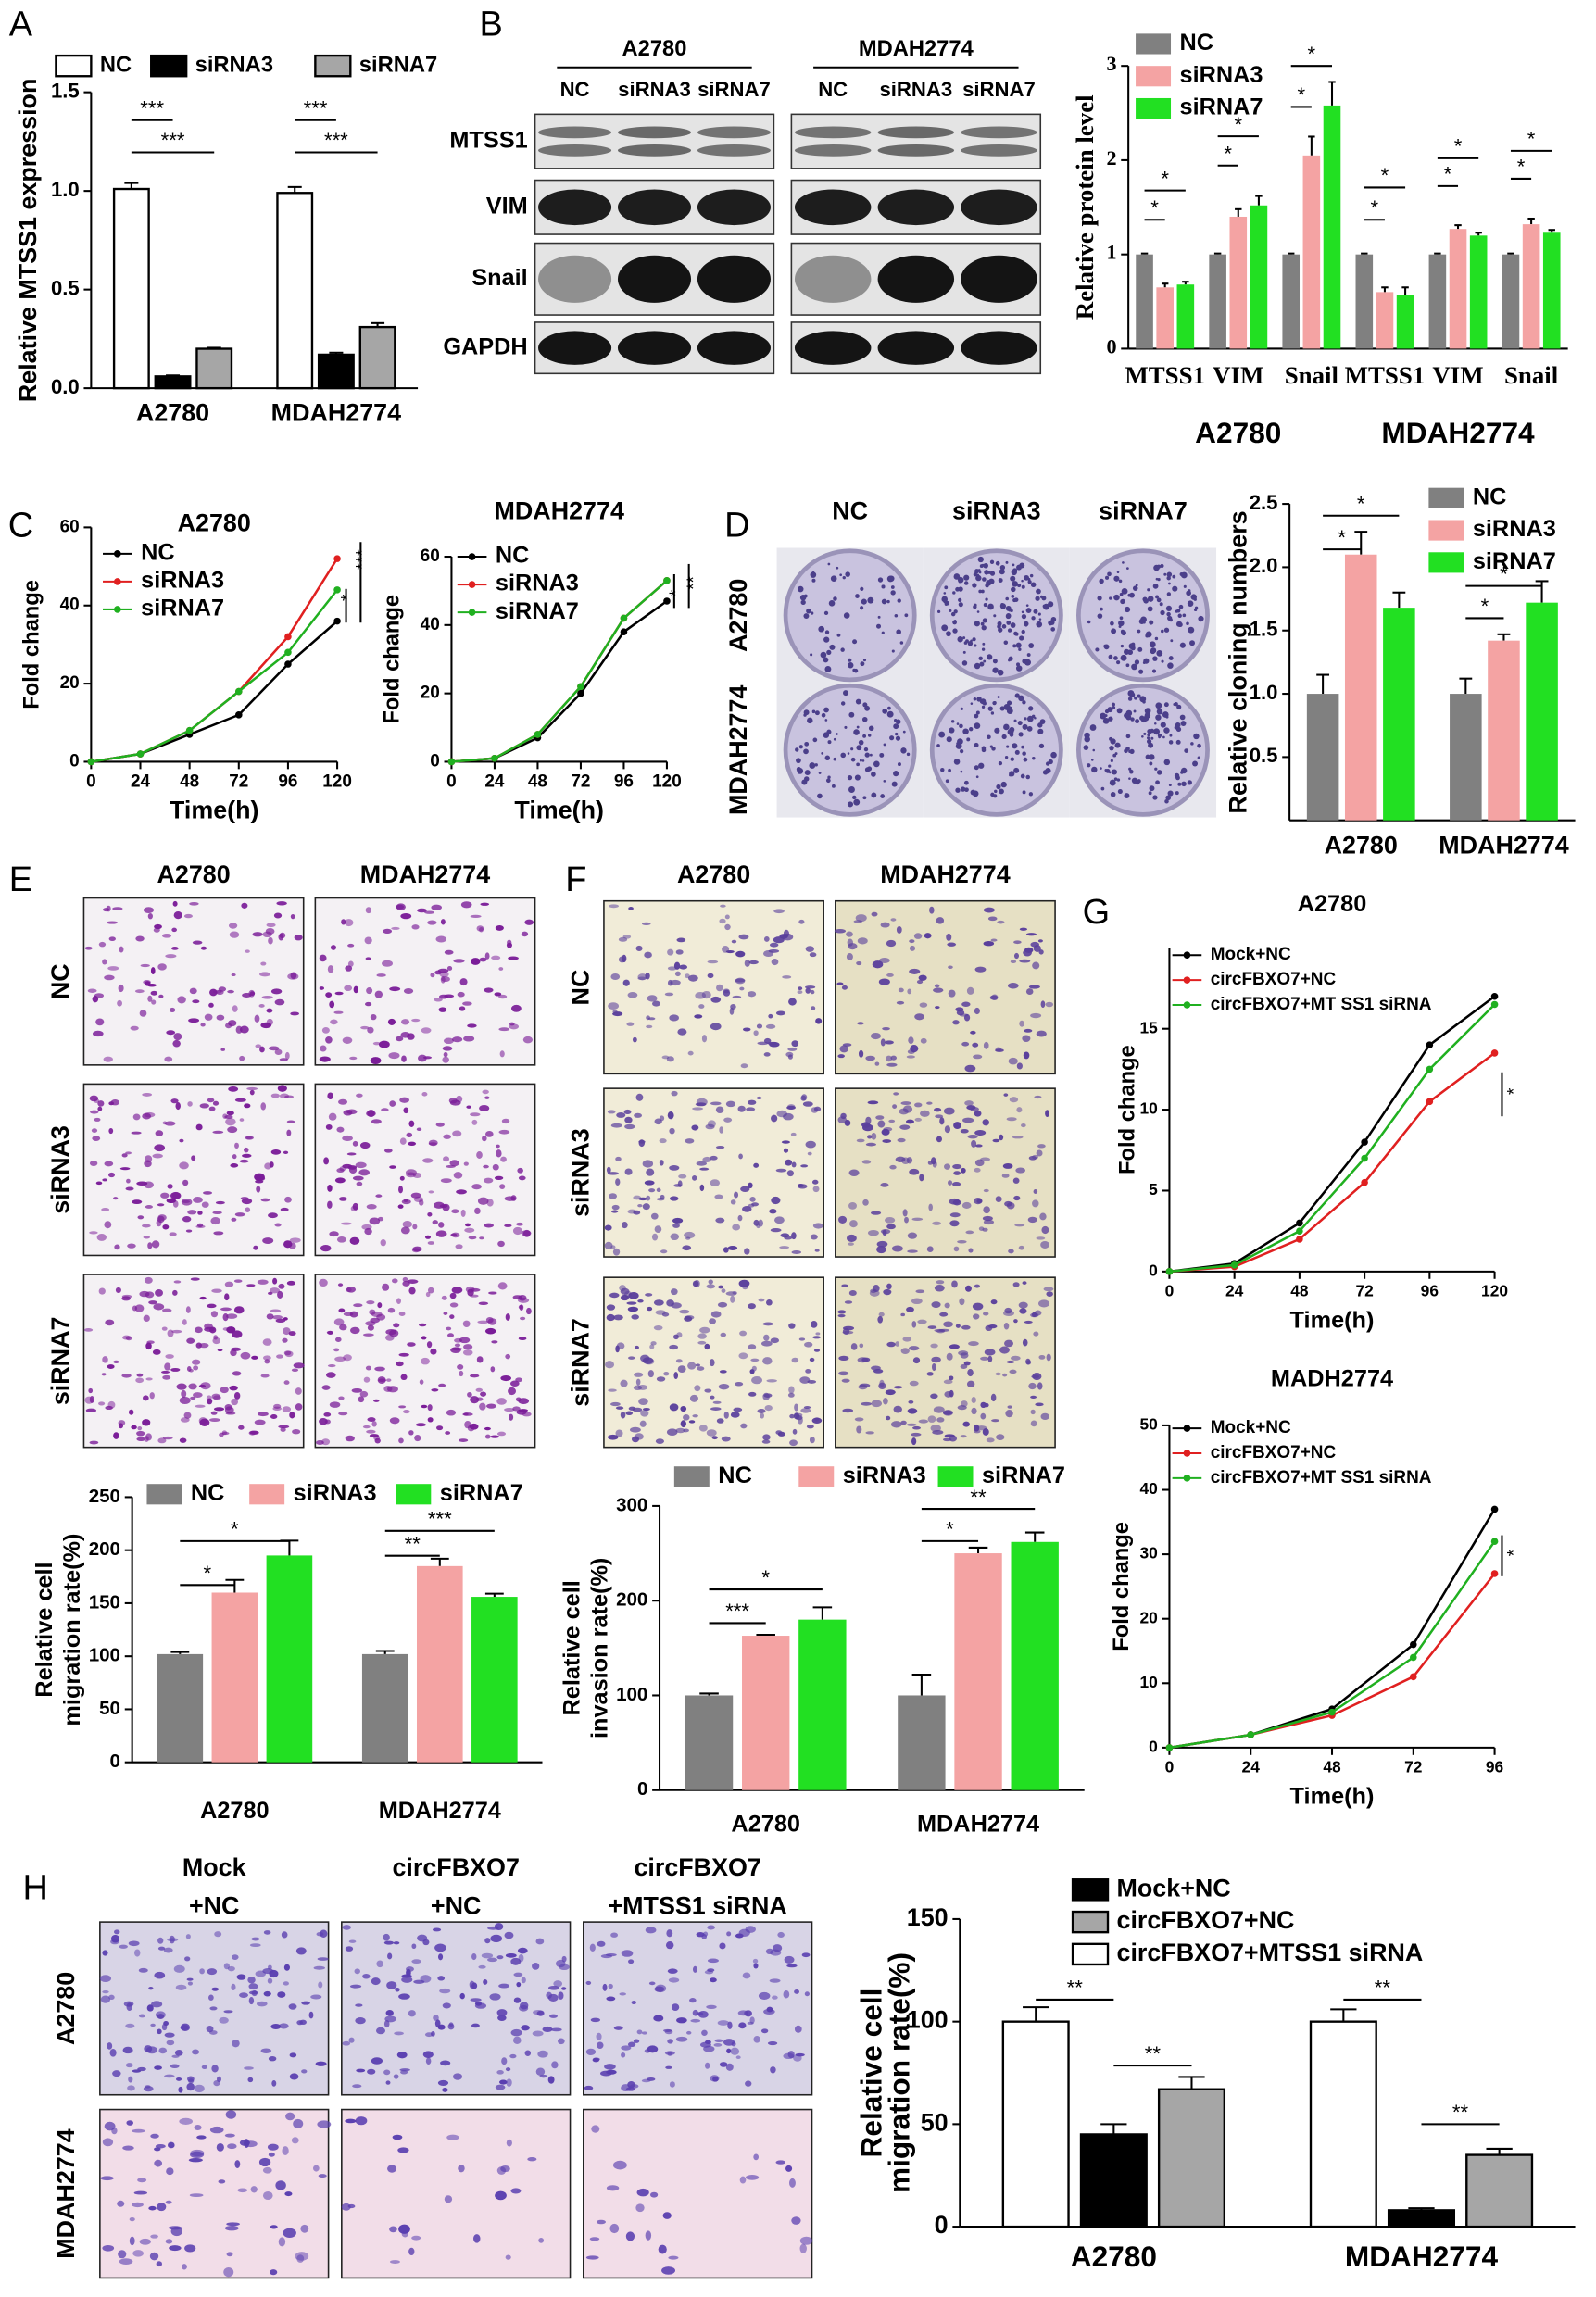 This screenshot has height=2297, width=1596. Describe the element at coordinates (91, 782) in the screenshot. I see `x-tick-label: 0` at that location.